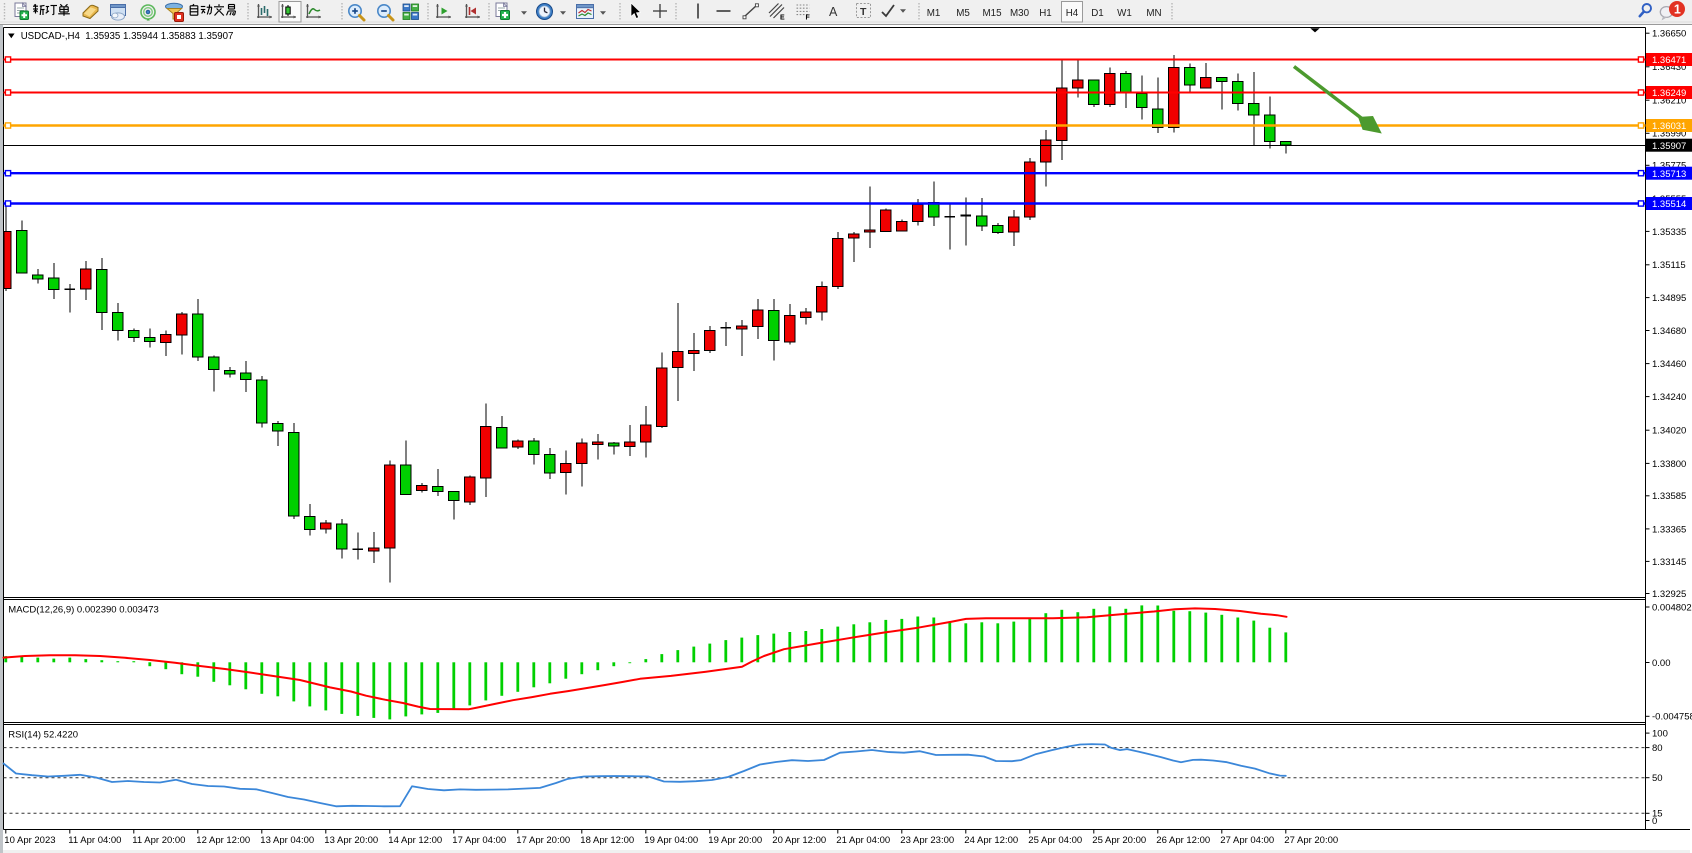 Image resolution: width=1692 pixels, height=853 pixels. I want to click on svg-text: 23 Apr 23:00, so click(927, 840).